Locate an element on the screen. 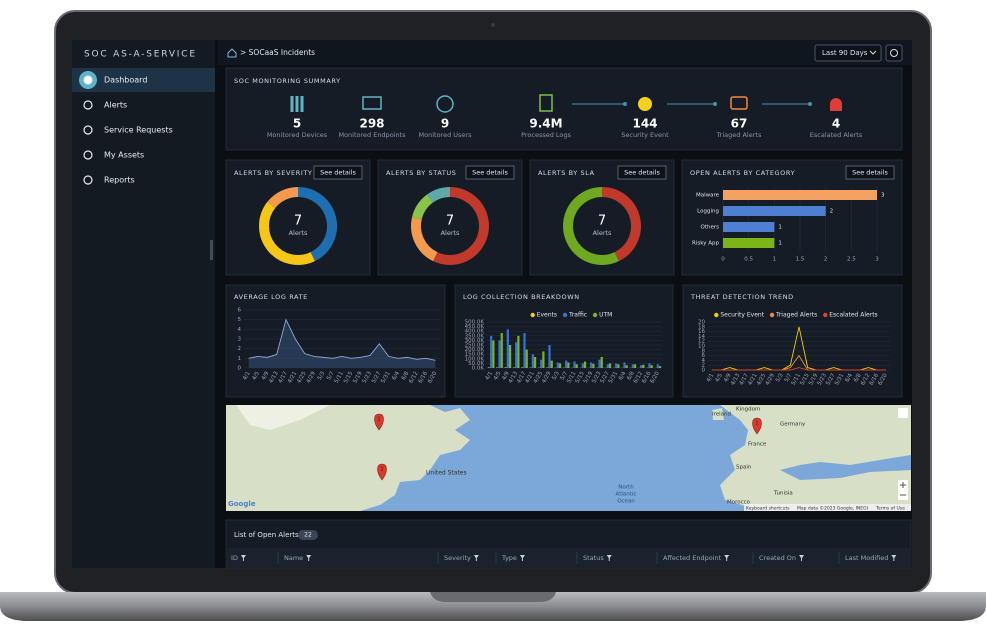 The height and width of the screenshot is (637, 986). column-header: Affected Endpoint is located at coordinates (692, 558).